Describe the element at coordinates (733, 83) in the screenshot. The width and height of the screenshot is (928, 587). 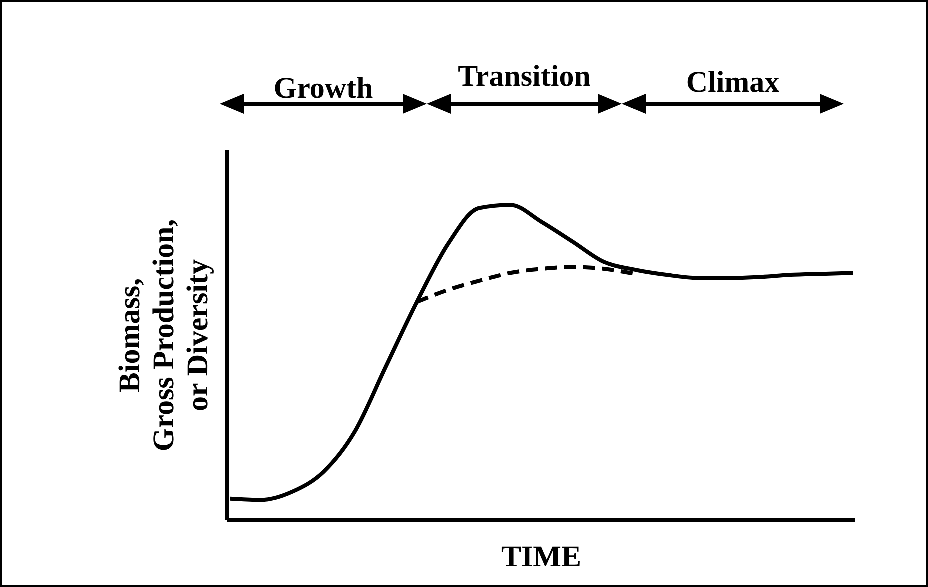
I see `text: Climax` at that location.